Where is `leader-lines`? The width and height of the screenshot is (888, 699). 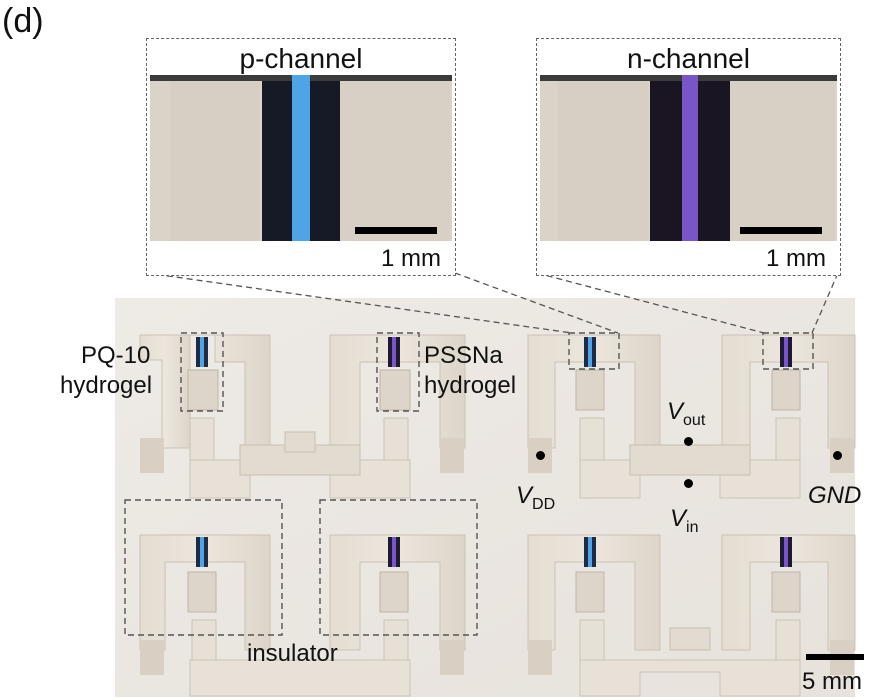 leader-lines is located at coordinates (492, 303).